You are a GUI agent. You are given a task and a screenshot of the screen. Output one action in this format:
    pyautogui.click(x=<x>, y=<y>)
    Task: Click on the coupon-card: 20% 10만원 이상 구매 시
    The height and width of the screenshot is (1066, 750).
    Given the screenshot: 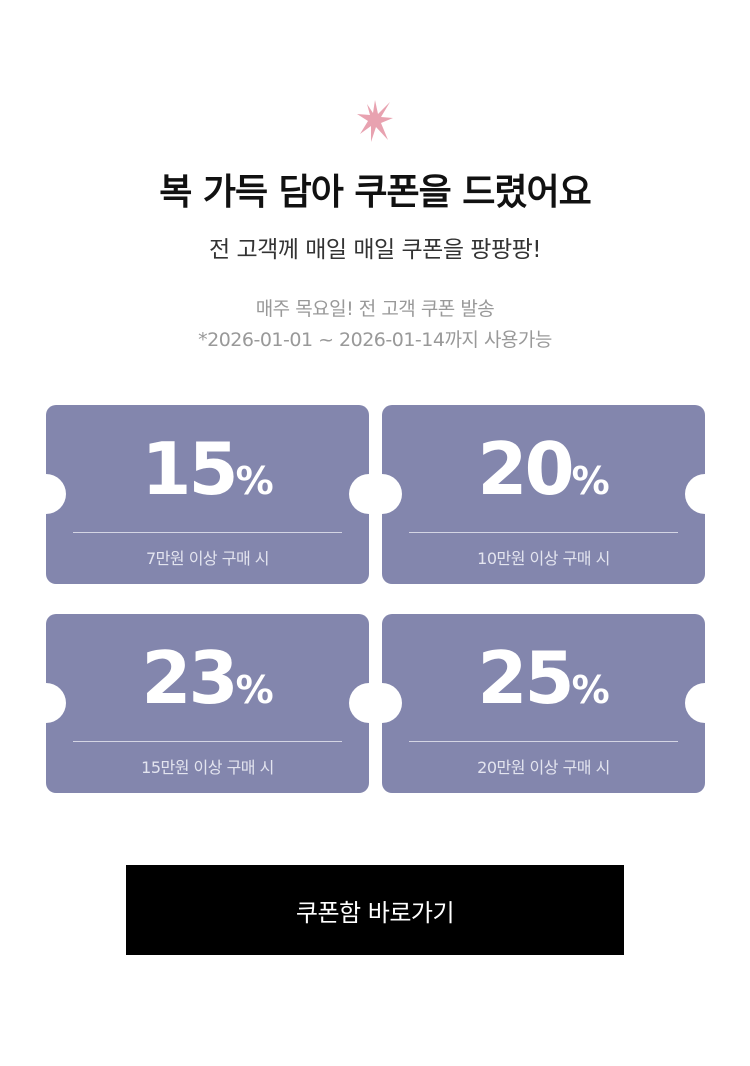 What is the action you would take?
    pyautogui.click(x=543, y=494)
    